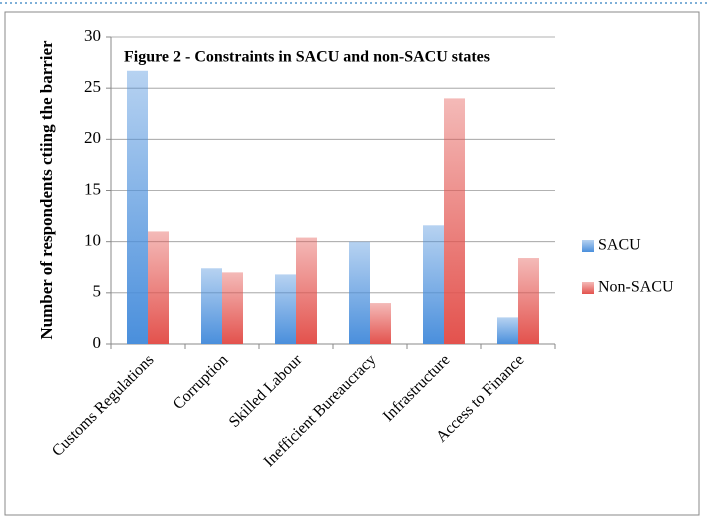  Describe the element at coordinates (97, 342) in the screenshot. I see `y-tick-label: 0` at that location.